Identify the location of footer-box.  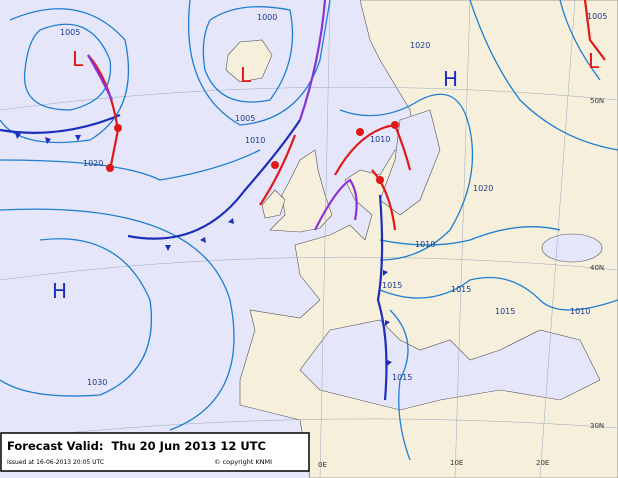
(155, 452).